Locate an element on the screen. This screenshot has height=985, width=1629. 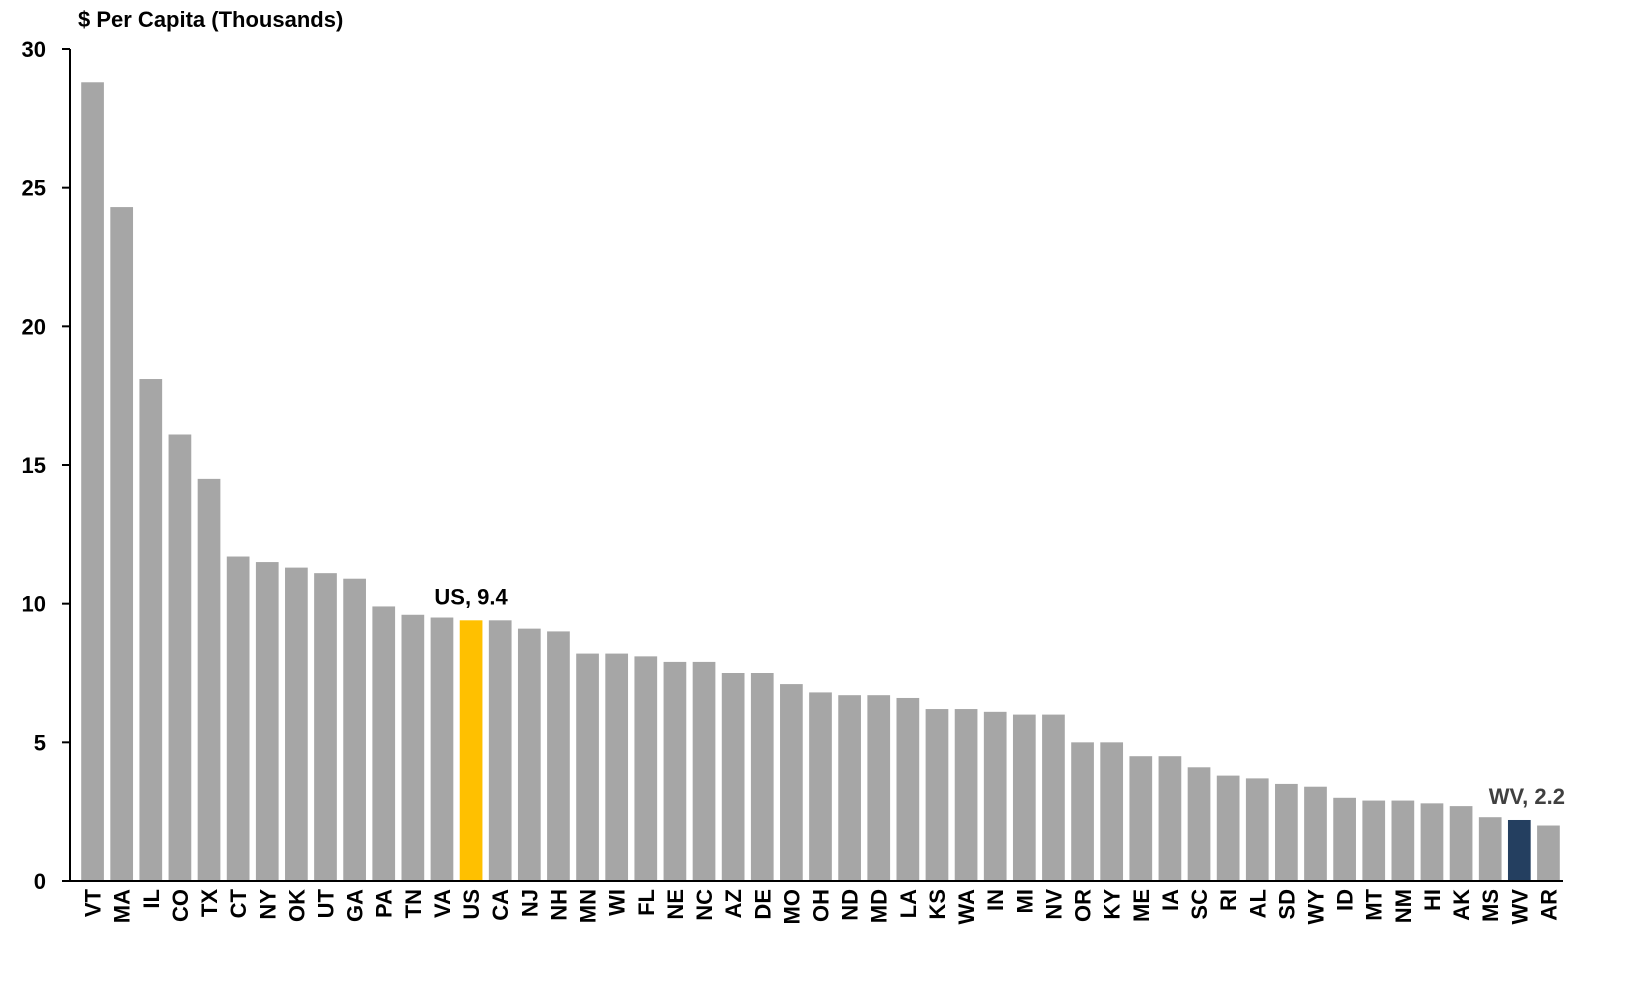
annotation-us: US, 9.4 is located at coordinates (471, 596).